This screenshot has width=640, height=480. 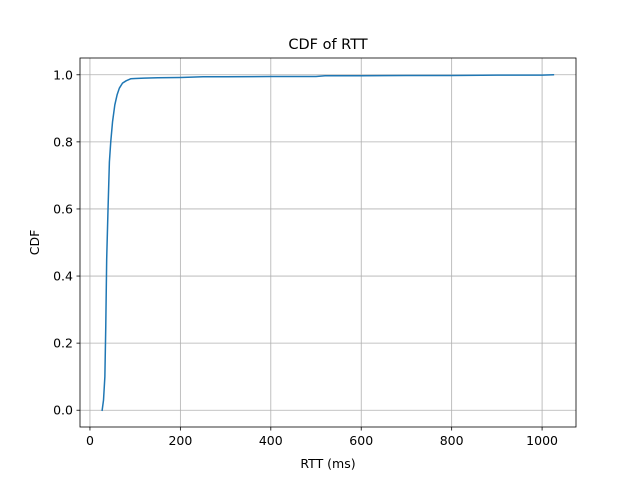 I want to click on y-tick-label: 1.0, so click(x=63, y=74).